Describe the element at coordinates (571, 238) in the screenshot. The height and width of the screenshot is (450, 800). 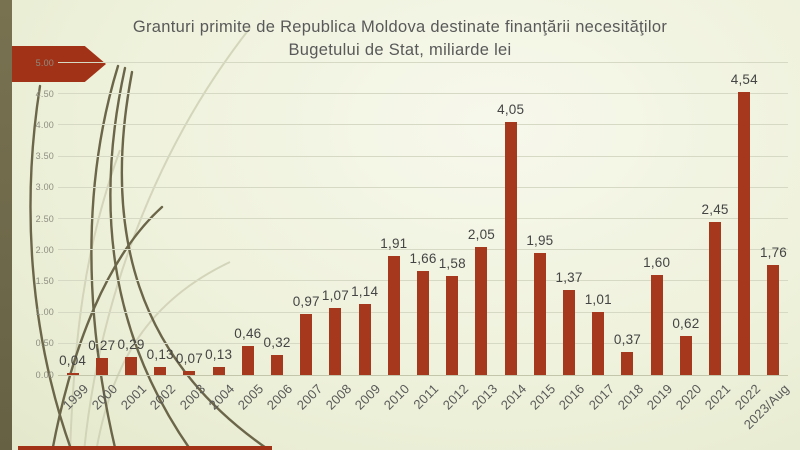
I see `bar-slot: 1,37 2016` at that location.